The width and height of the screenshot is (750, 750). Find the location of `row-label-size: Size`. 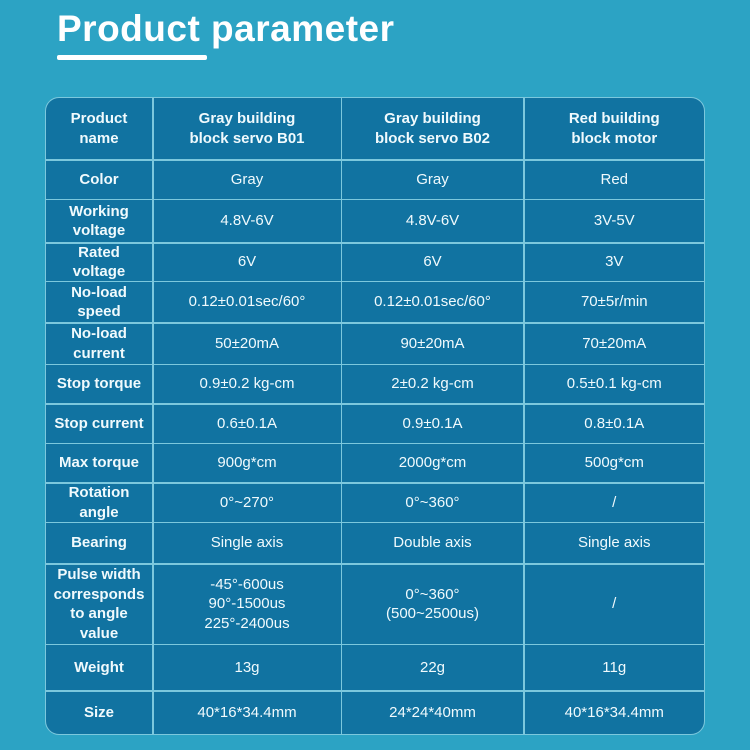

row-label-size: Size is located at coordinates (99, 712).